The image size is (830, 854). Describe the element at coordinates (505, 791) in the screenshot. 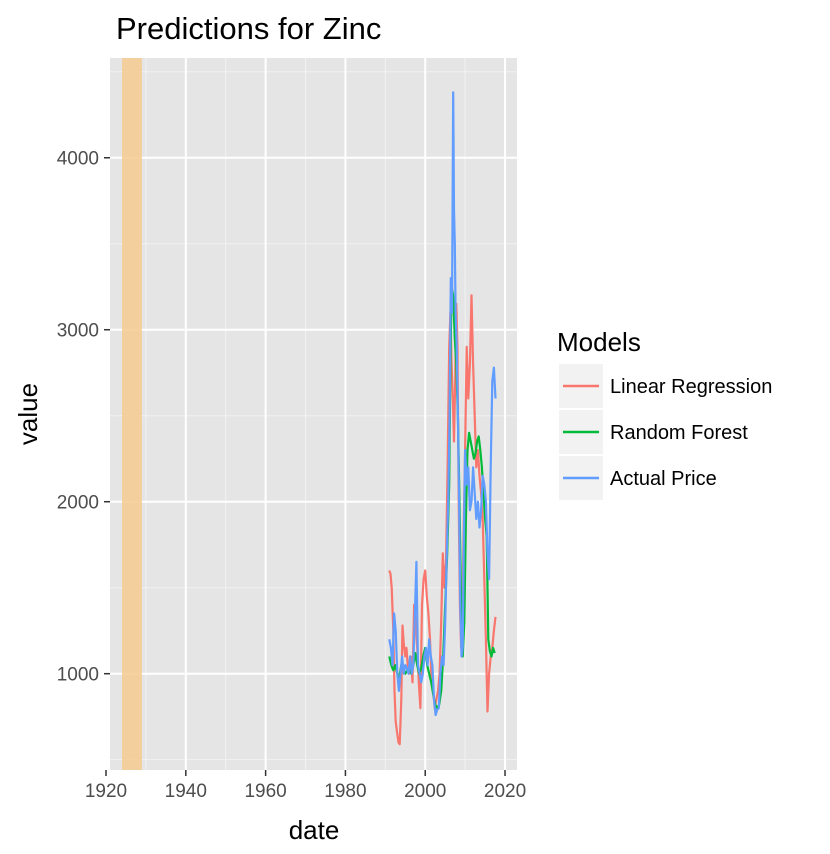

I see `x-tick-label: 2020` at that location.